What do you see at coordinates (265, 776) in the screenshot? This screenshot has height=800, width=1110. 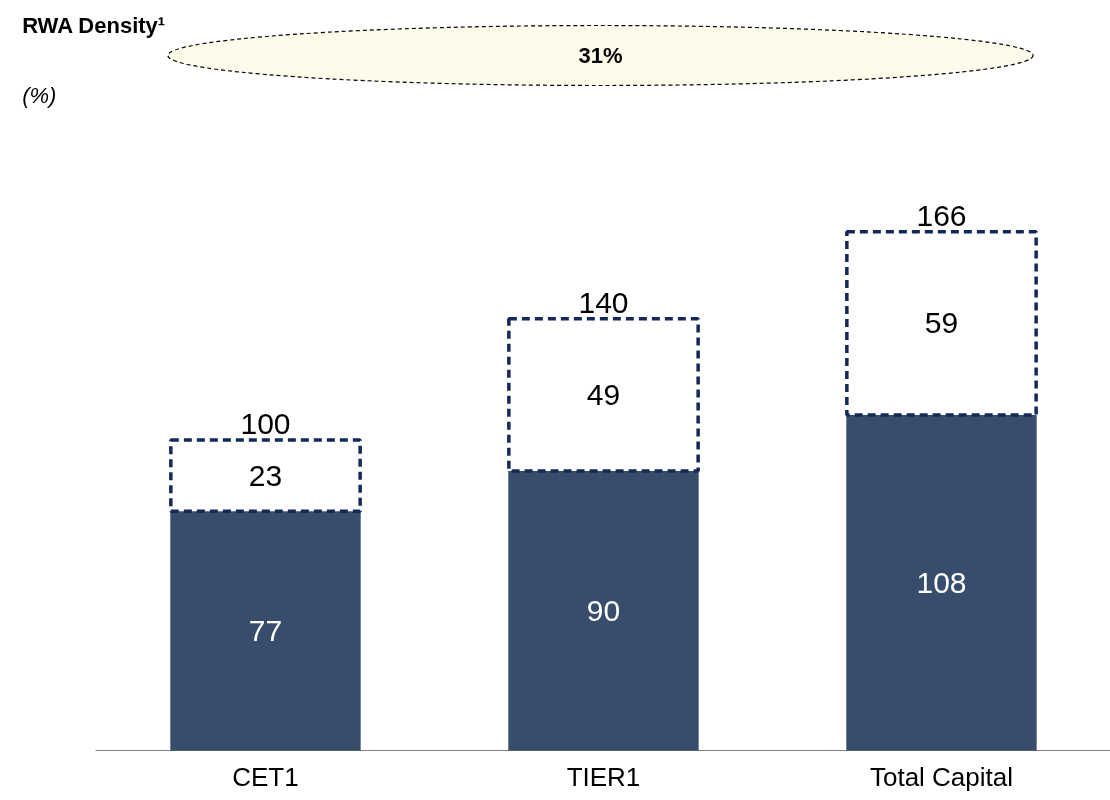 I see `x-tick-label: CET1` at bounding box center [265, 776].